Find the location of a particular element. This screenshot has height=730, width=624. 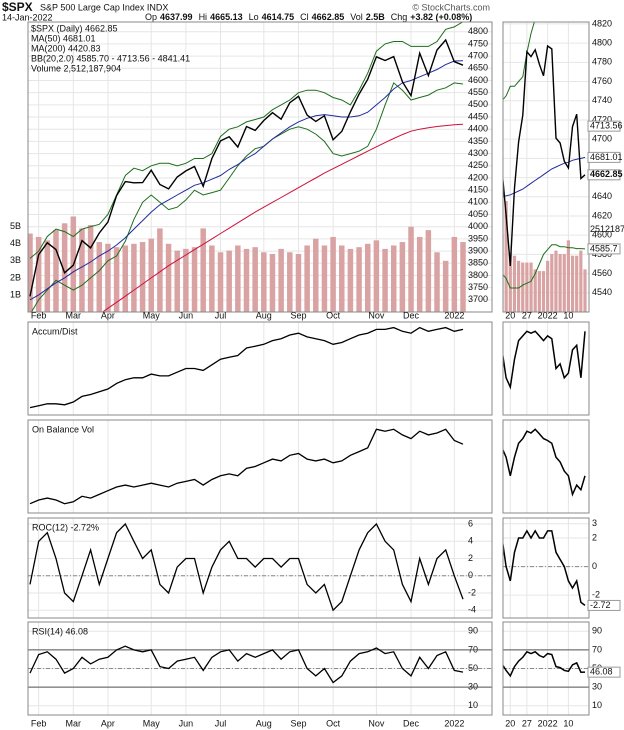

y-tick-label: 4550 is located at coordinates (478, 92).